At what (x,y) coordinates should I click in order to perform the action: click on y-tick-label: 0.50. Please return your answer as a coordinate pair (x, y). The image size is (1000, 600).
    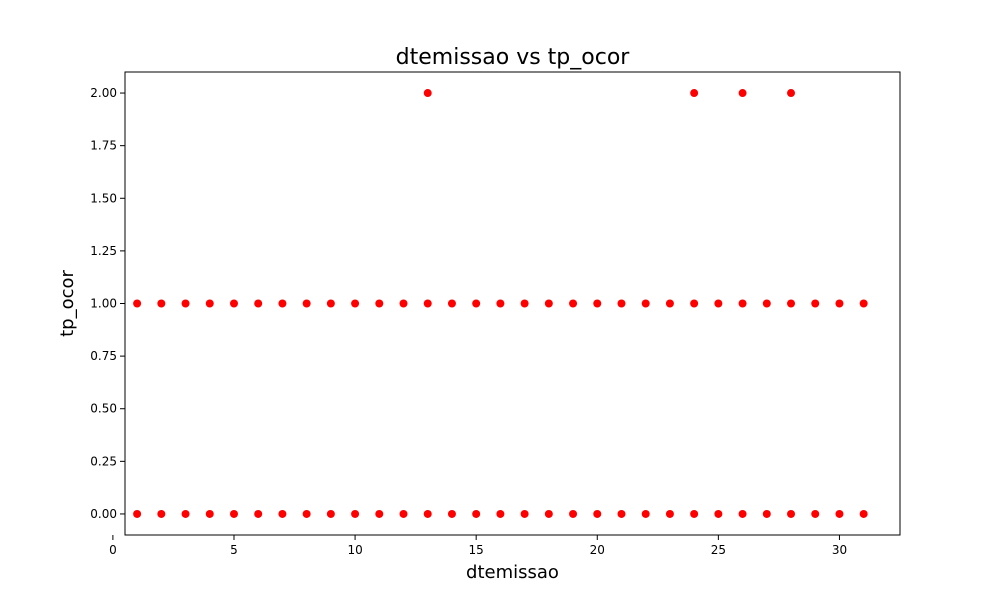
    Looking at the image, I should click on (103, 409).